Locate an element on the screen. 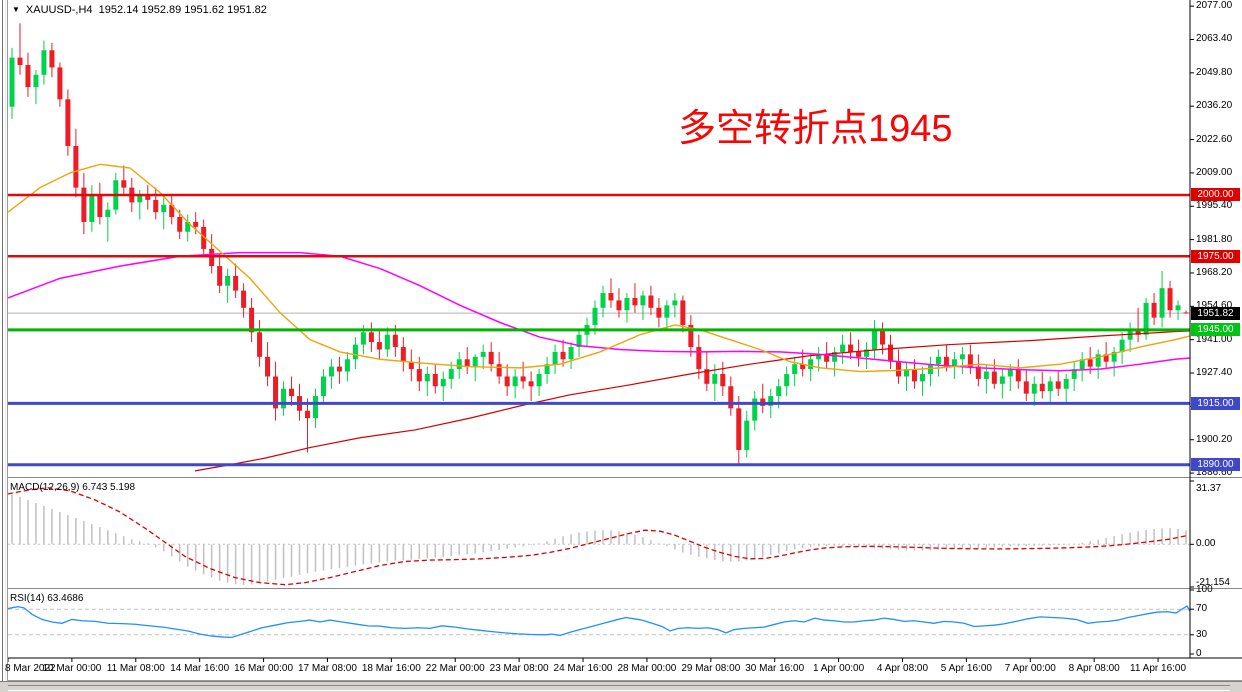 This screenshot has width=1242, height=692. symbol-dropdown-icon: ▼ is located at coordinates (16, 9).